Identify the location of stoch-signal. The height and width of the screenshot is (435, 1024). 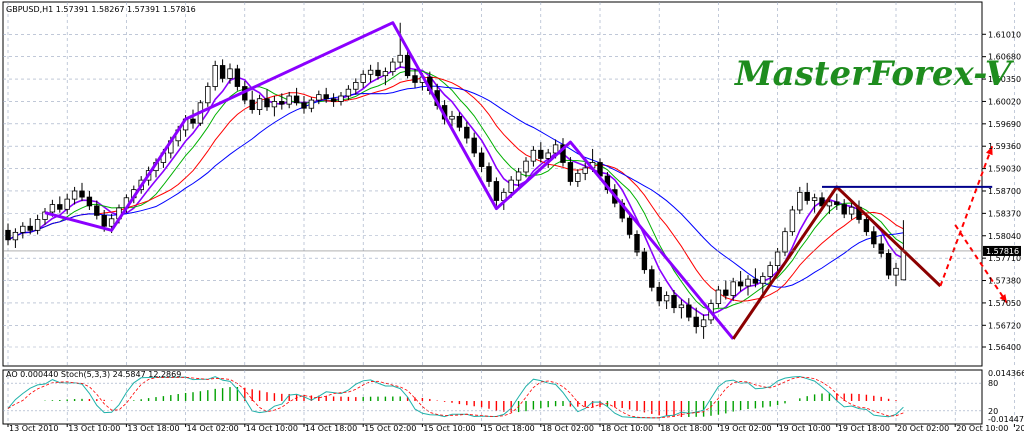
(455, 397).